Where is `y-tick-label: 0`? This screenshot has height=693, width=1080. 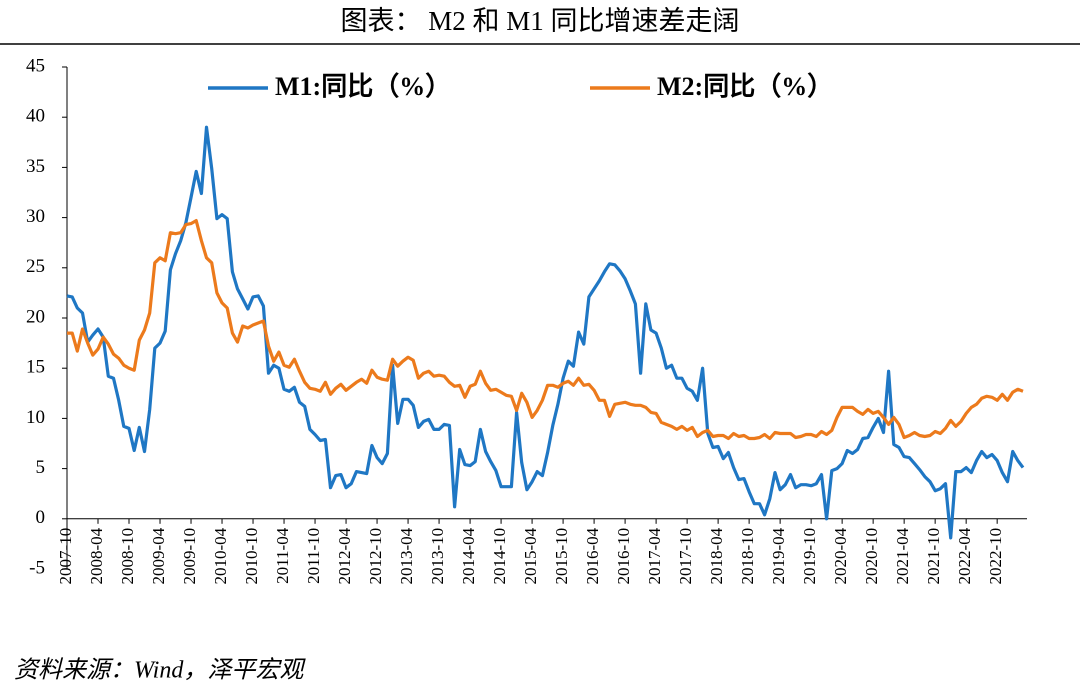
y-tick-label: 0 is located at coordinates (41, 517).